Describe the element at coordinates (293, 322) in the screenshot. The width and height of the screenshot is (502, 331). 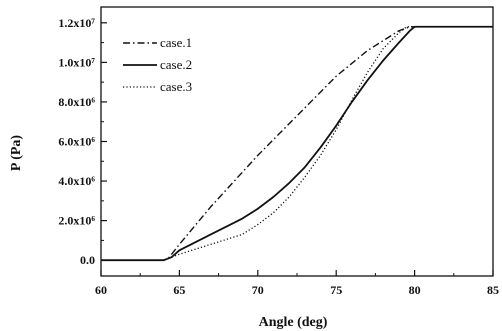
I see `x-axis-label: Angle (deg)` at that location.